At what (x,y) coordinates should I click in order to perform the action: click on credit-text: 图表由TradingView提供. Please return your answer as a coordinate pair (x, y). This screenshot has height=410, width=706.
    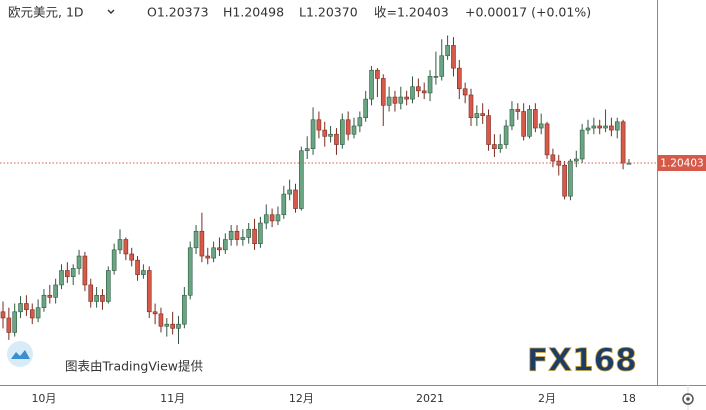
    Looking at the image, I should click on (134, 366).